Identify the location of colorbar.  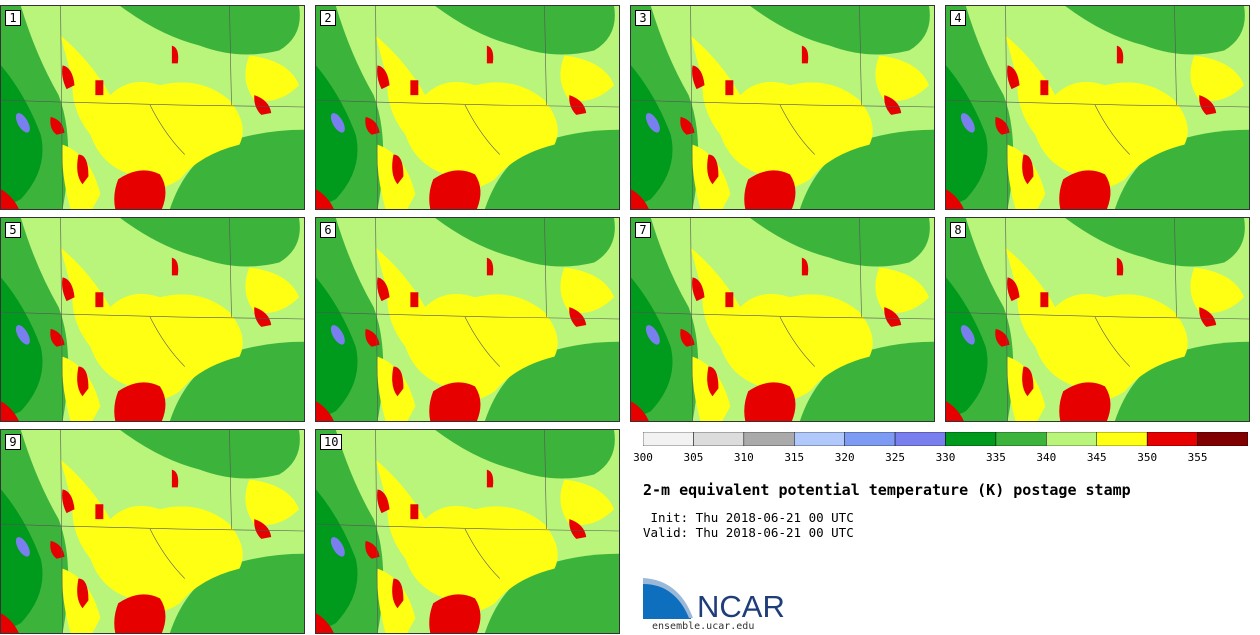
(945, 439).